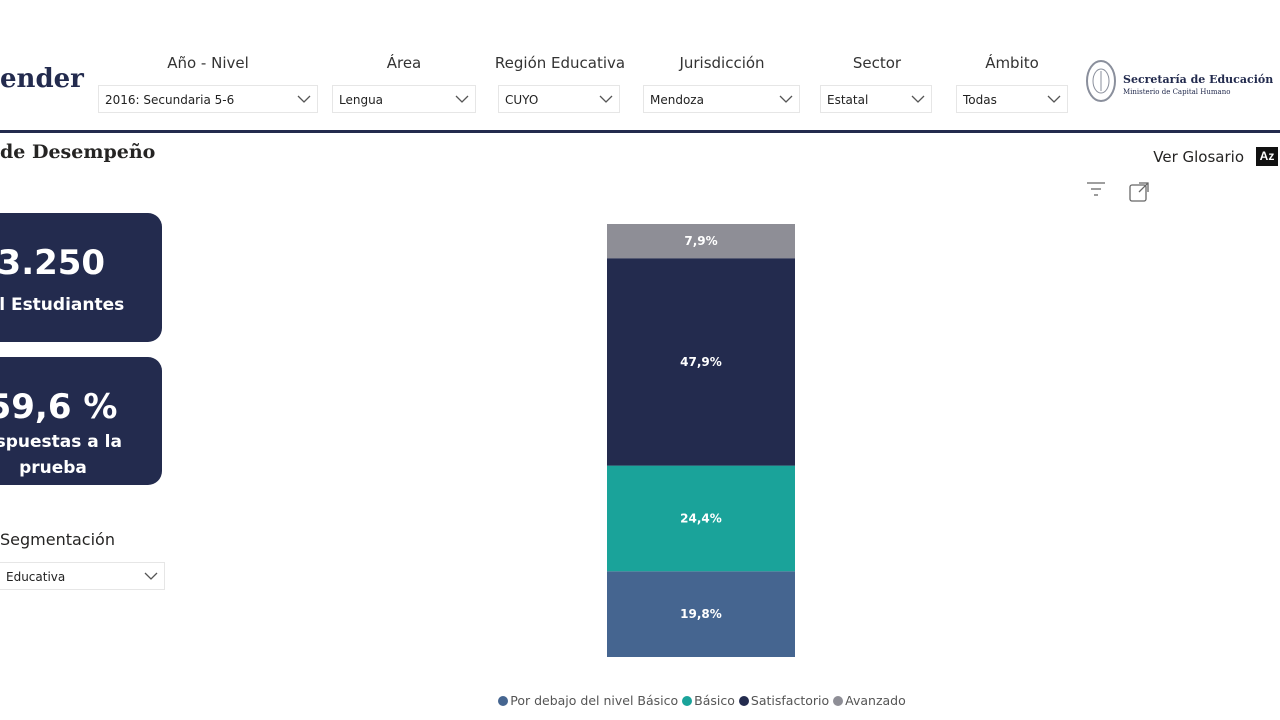  I want to click on data-label: 7,9%, so click(700, 241).